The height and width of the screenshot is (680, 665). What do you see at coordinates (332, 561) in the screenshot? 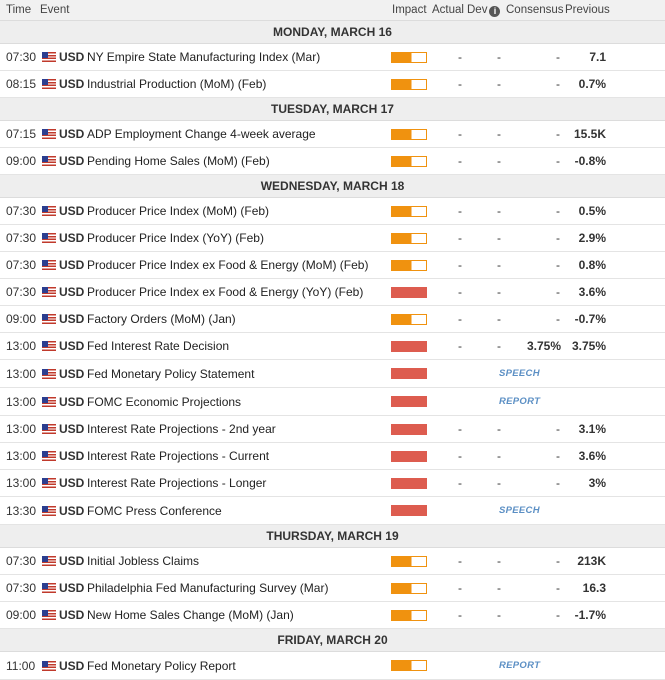
I see `table-row: 07:30 USD Initial Jobless Claims - - - 213K` at bounding box center [332, 561].